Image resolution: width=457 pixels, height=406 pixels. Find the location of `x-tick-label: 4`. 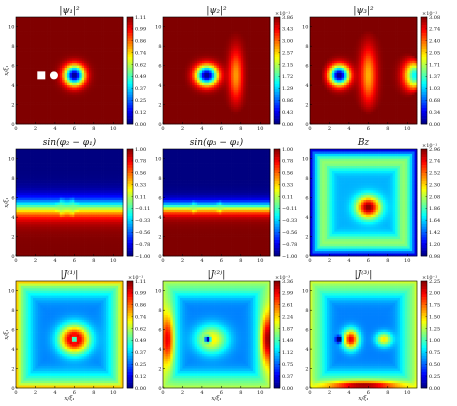

x-tick-label: 4 is located at coordinates (201, 129).